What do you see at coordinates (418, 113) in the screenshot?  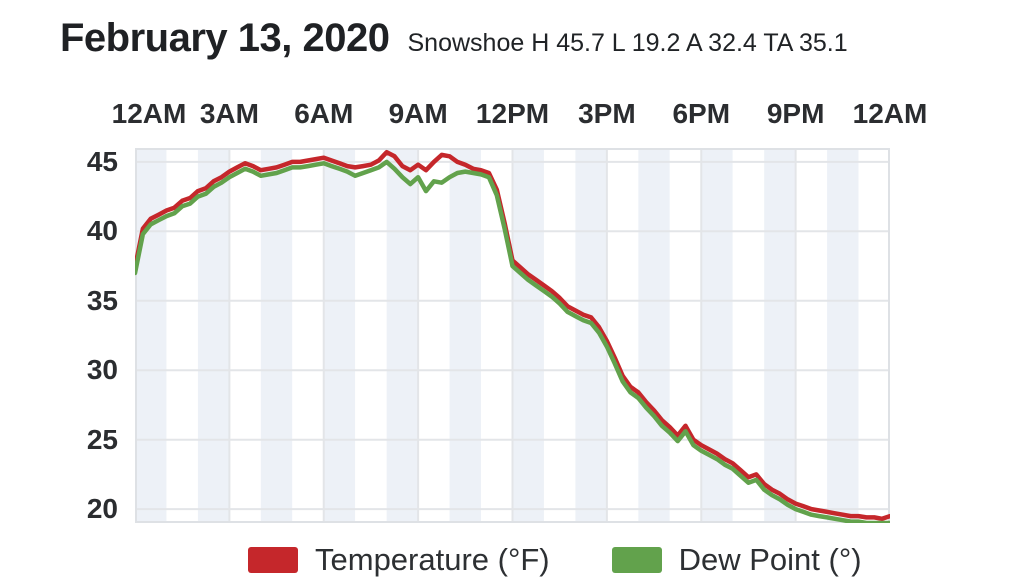 I see `x-tick-label-9am: 9AM` at bounding box center [418, 113].